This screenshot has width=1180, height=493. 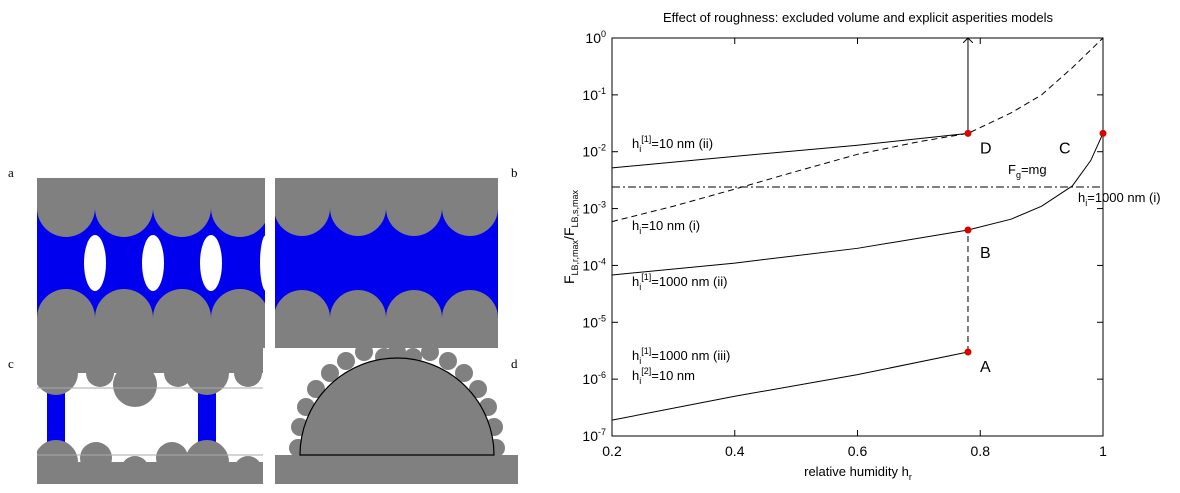 I want to click on point-label: D, so click(x=986, y=148).